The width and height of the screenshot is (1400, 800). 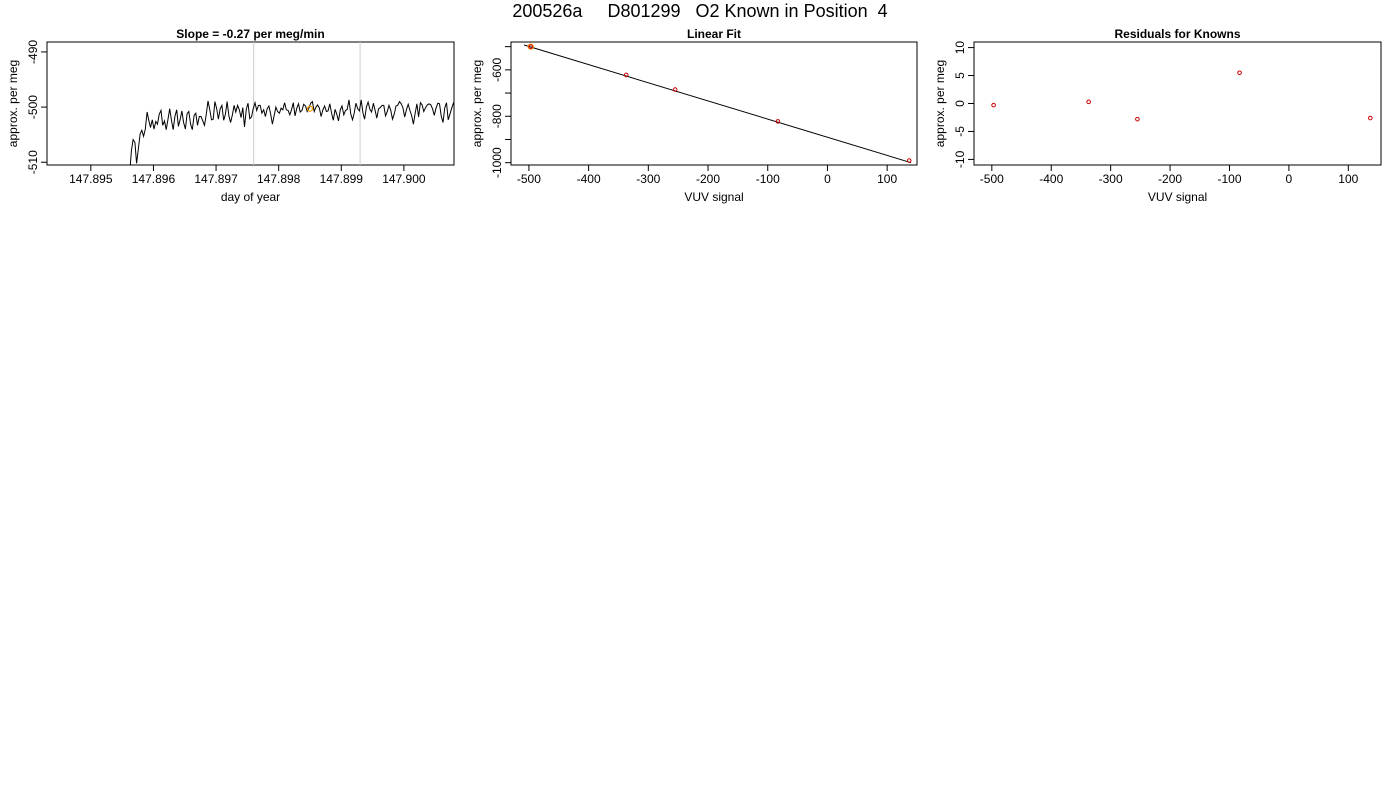 What do you see at coordinates (497, 70) in the screenshot?
I see `y-tick-label: -600` at bounding box center [497, 70].